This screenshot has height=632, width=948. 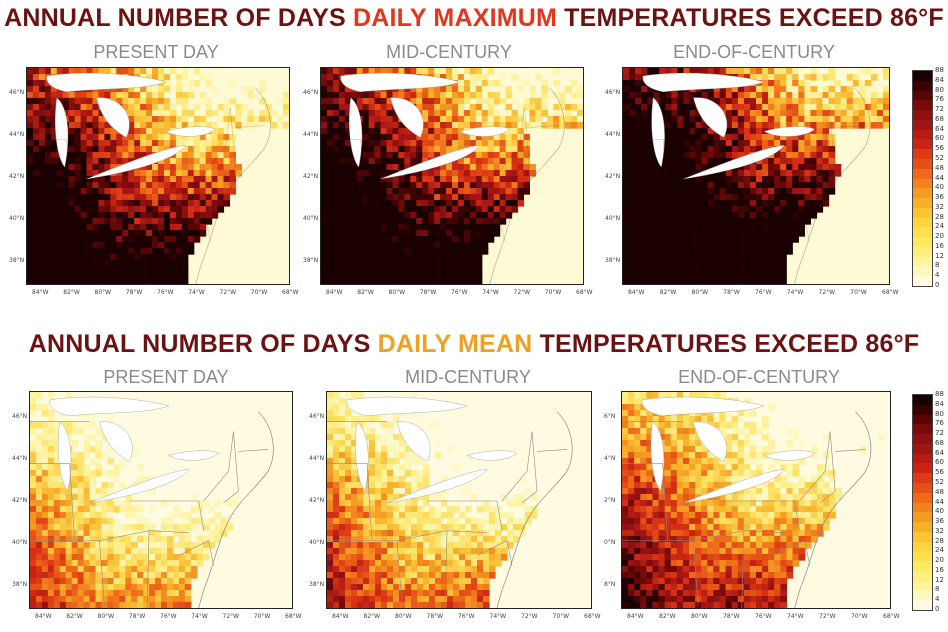 I want to click on colorbar-tick-label: 52, so click(x=939, y=481).